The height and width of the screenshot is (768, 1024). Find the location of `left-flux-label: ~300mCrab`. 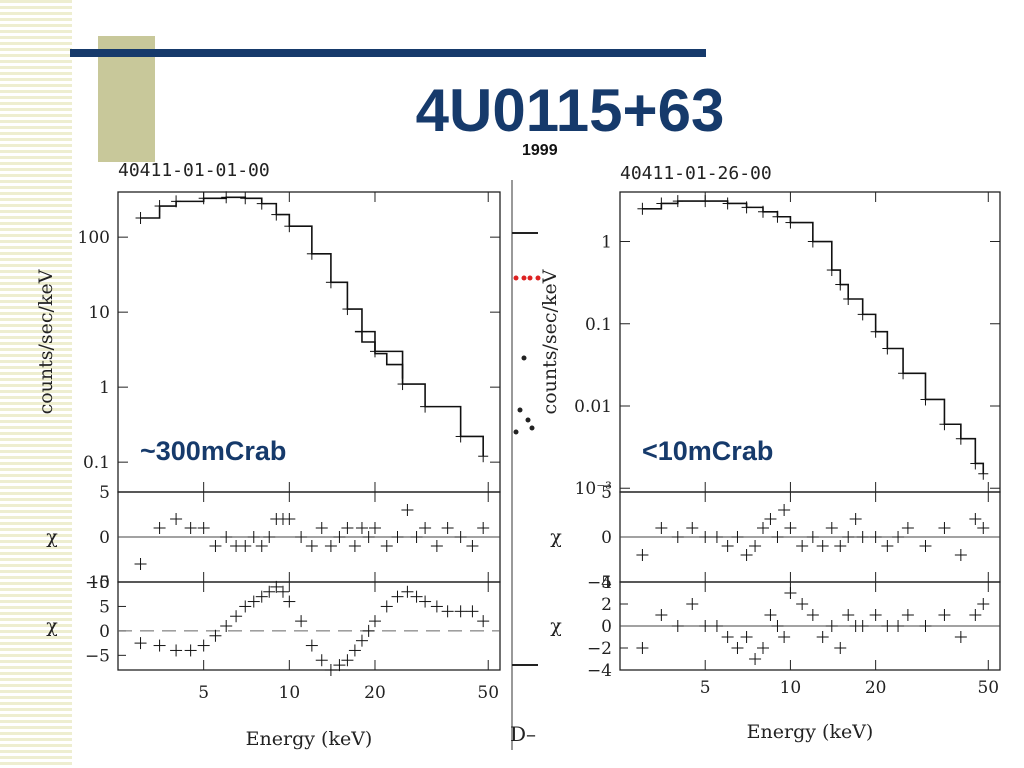

left-flux-label: ~300mCrab is located at coordinates (213, 451).